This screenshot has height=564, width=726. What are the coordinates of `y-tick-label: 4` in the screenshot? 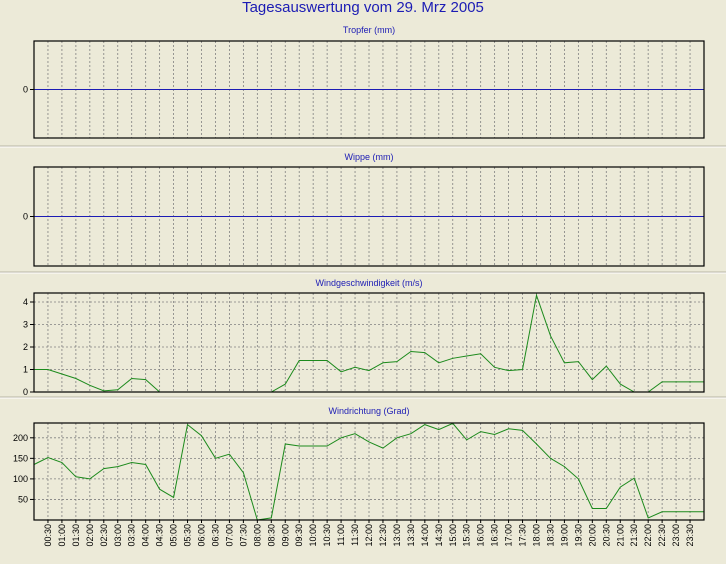 It's located at (25, 302).